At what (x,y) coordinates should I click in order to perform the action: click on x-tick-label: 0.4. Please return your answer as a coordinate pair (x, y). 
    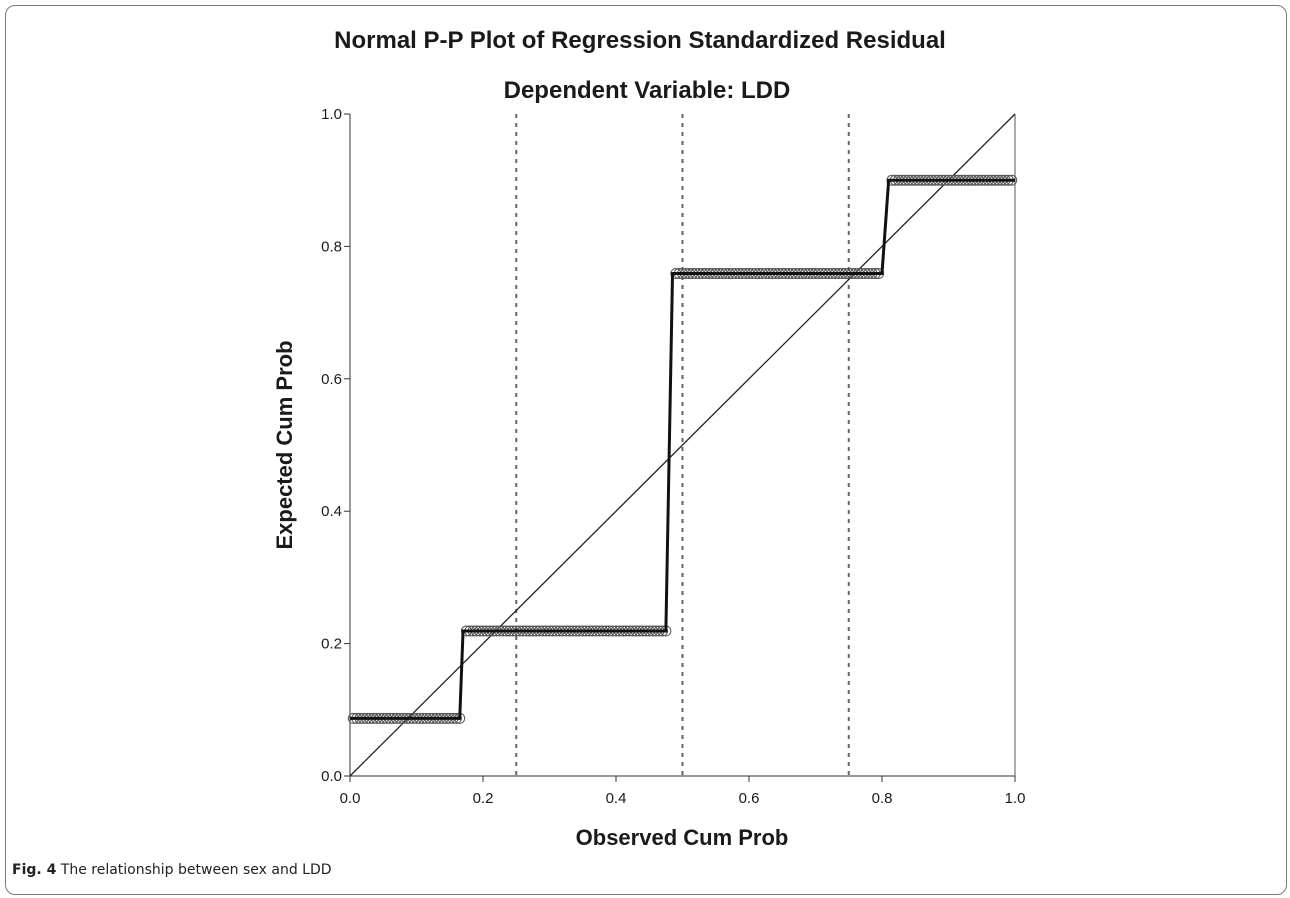
    Looking at the image, I should click on (616, 798).